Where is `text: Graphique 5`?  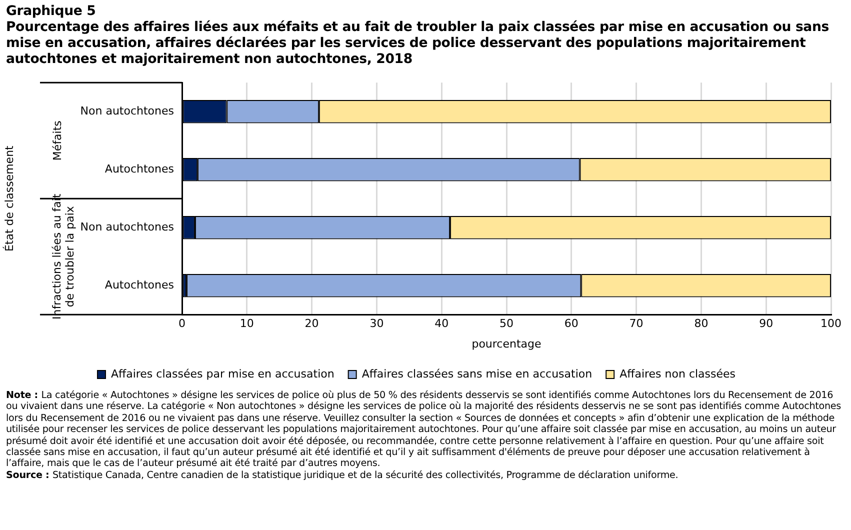
text: Graphique 5 is located at coordinates (51, 12).